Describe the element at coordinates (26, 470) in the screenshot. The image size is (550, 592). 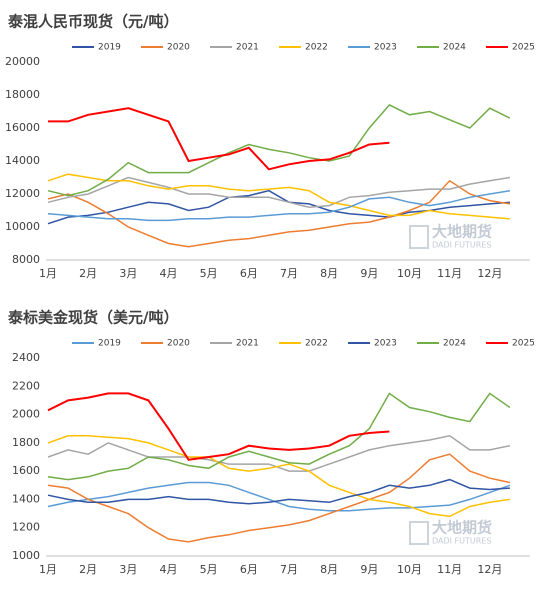
I see `y-tick-label: 1600` at that location.